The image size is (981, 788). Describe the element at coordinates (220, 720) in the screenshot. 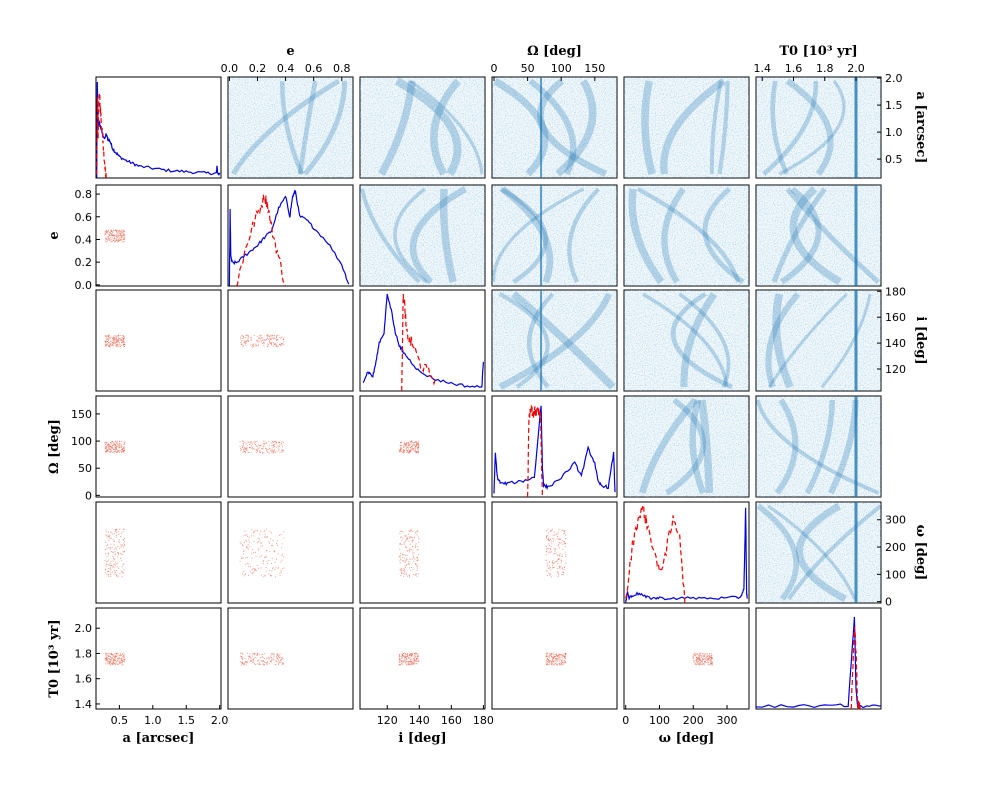

I see `tick-label: 2.0` at that location.